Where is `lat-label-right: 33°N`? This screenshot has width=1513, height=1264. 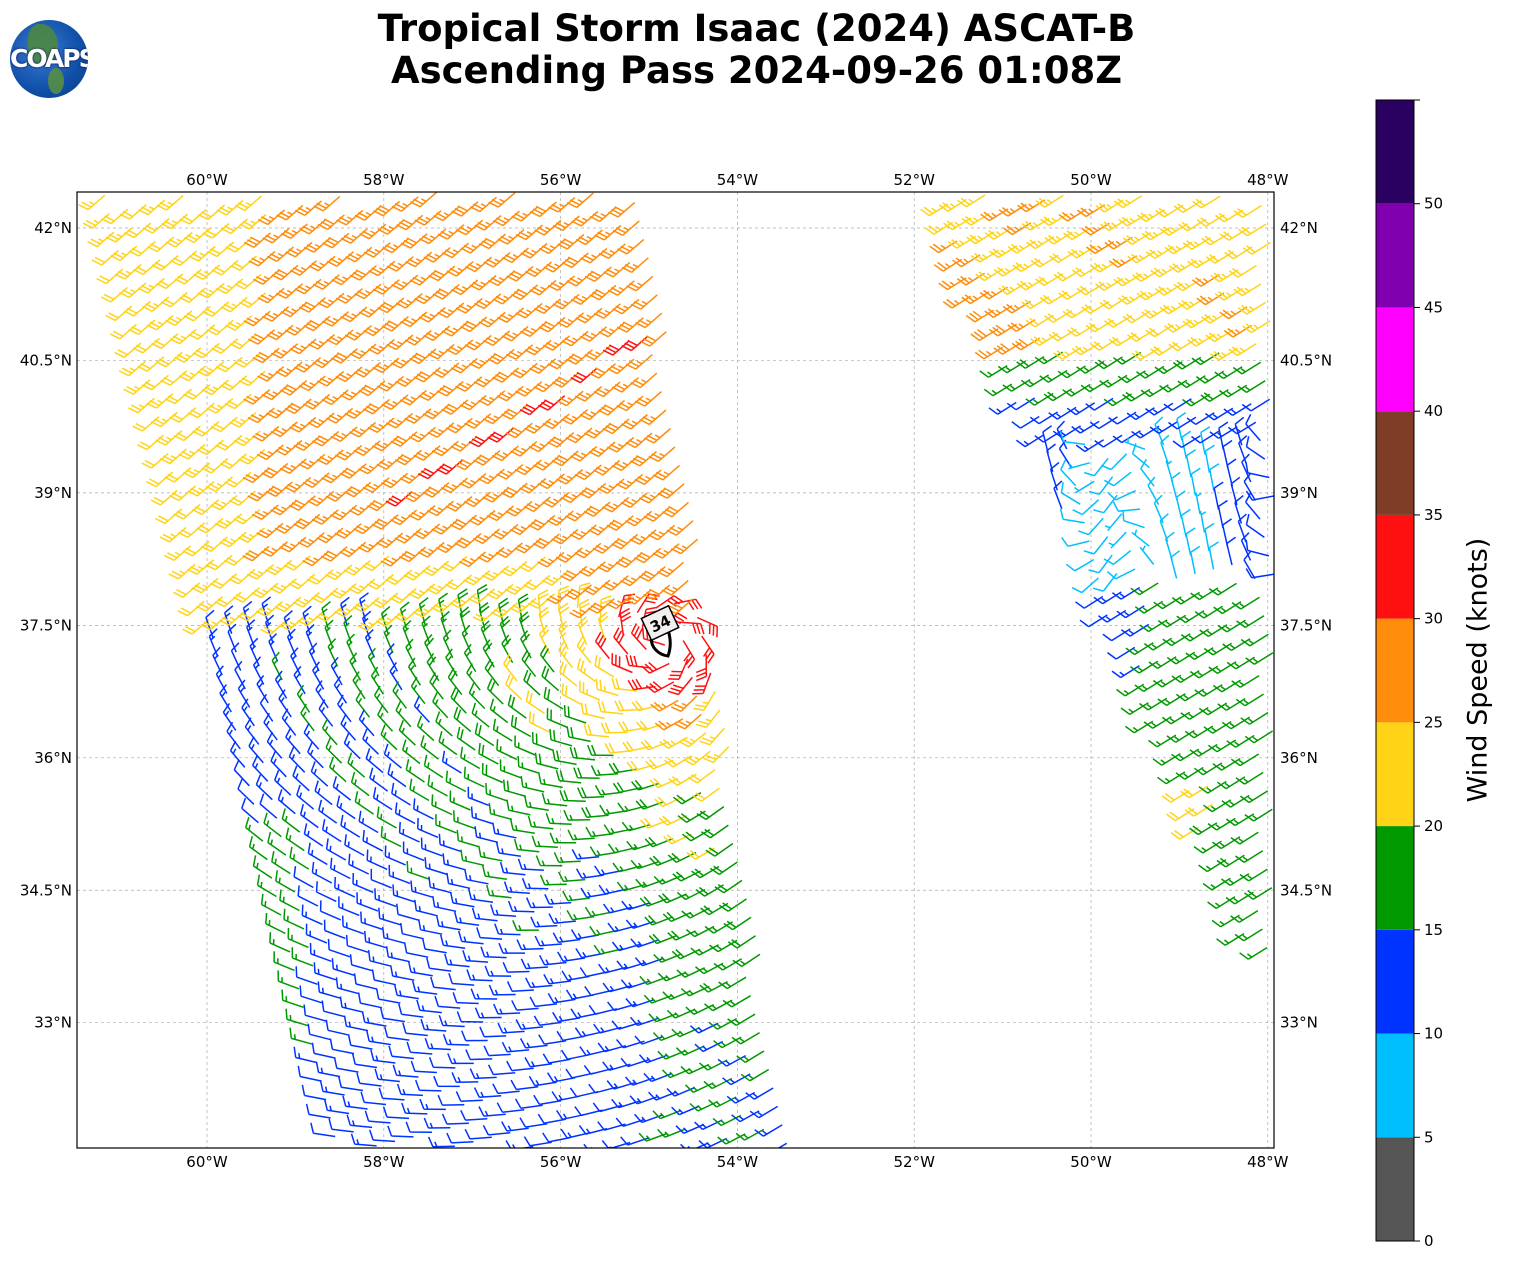 lat-label-right: 33°N is located at coordinates (1299, 1023).